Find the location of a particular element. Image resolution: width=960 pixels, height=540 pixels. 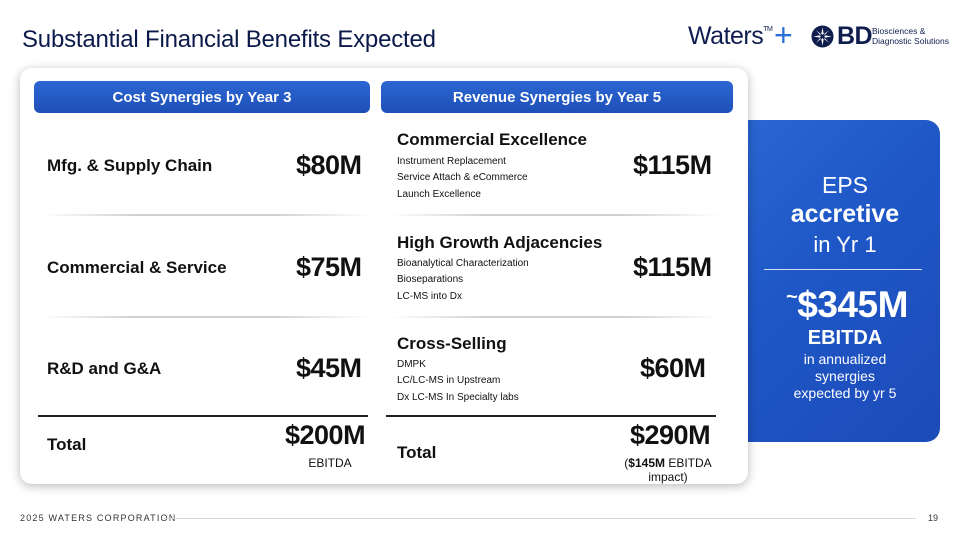

approx-tilde: ~ is located at coordinates (792, 297).